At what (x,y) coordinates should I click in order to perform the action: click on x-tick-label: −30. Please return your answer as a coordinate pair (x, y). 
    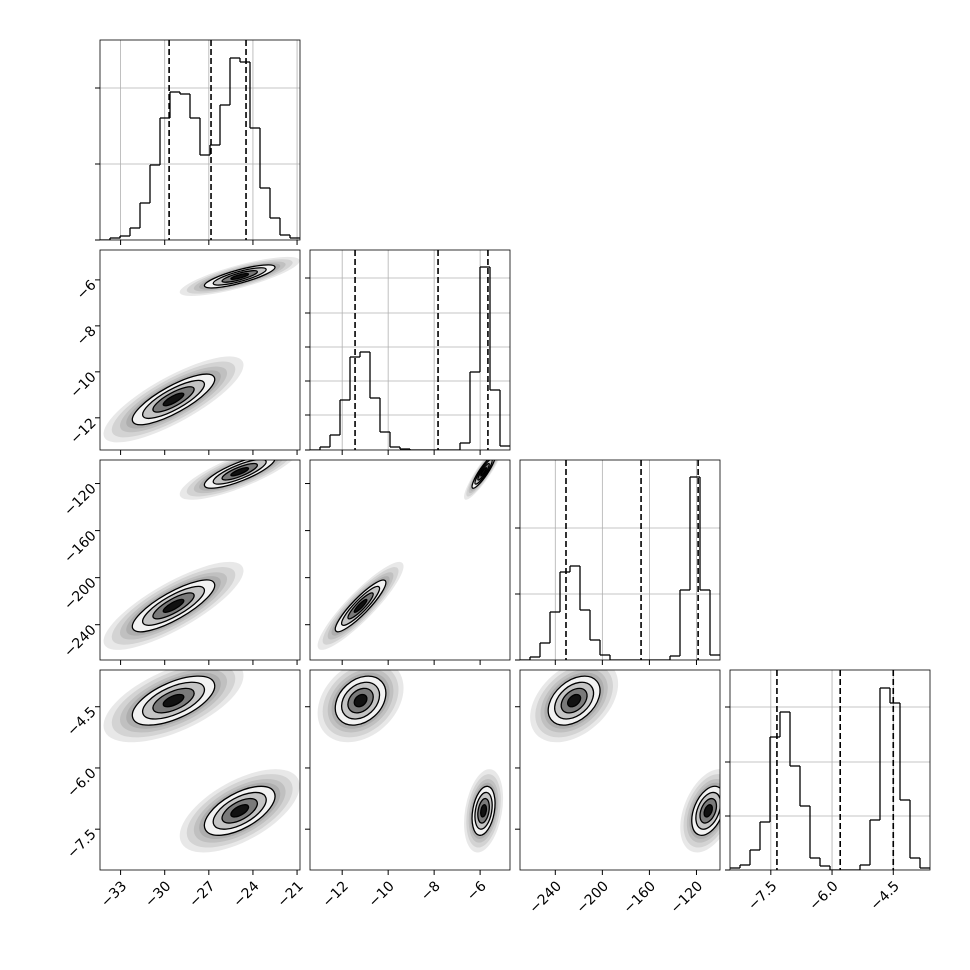
    Looking at the image, I should click on (158, 894).